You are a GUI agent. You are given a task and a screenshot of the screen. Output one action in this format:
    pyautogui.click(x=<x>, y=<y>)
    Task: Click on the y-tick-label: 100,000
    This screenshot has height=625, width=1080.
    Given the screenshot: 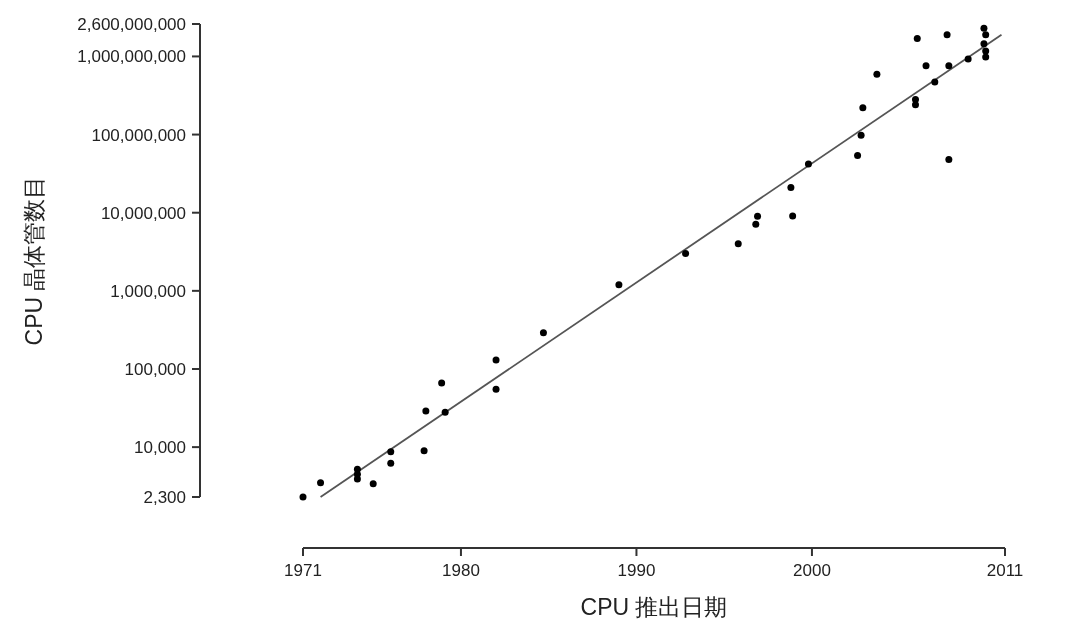 What is the action you would take?
    pyautogui.click(x=155, y=369)
    